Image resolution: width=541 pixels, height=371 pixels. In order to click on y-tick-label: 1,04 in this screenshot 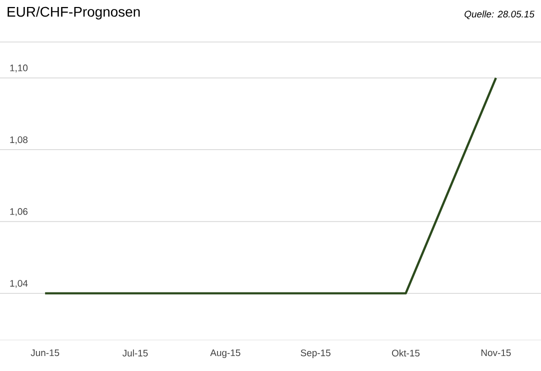, I will do `click(19, 284)`.